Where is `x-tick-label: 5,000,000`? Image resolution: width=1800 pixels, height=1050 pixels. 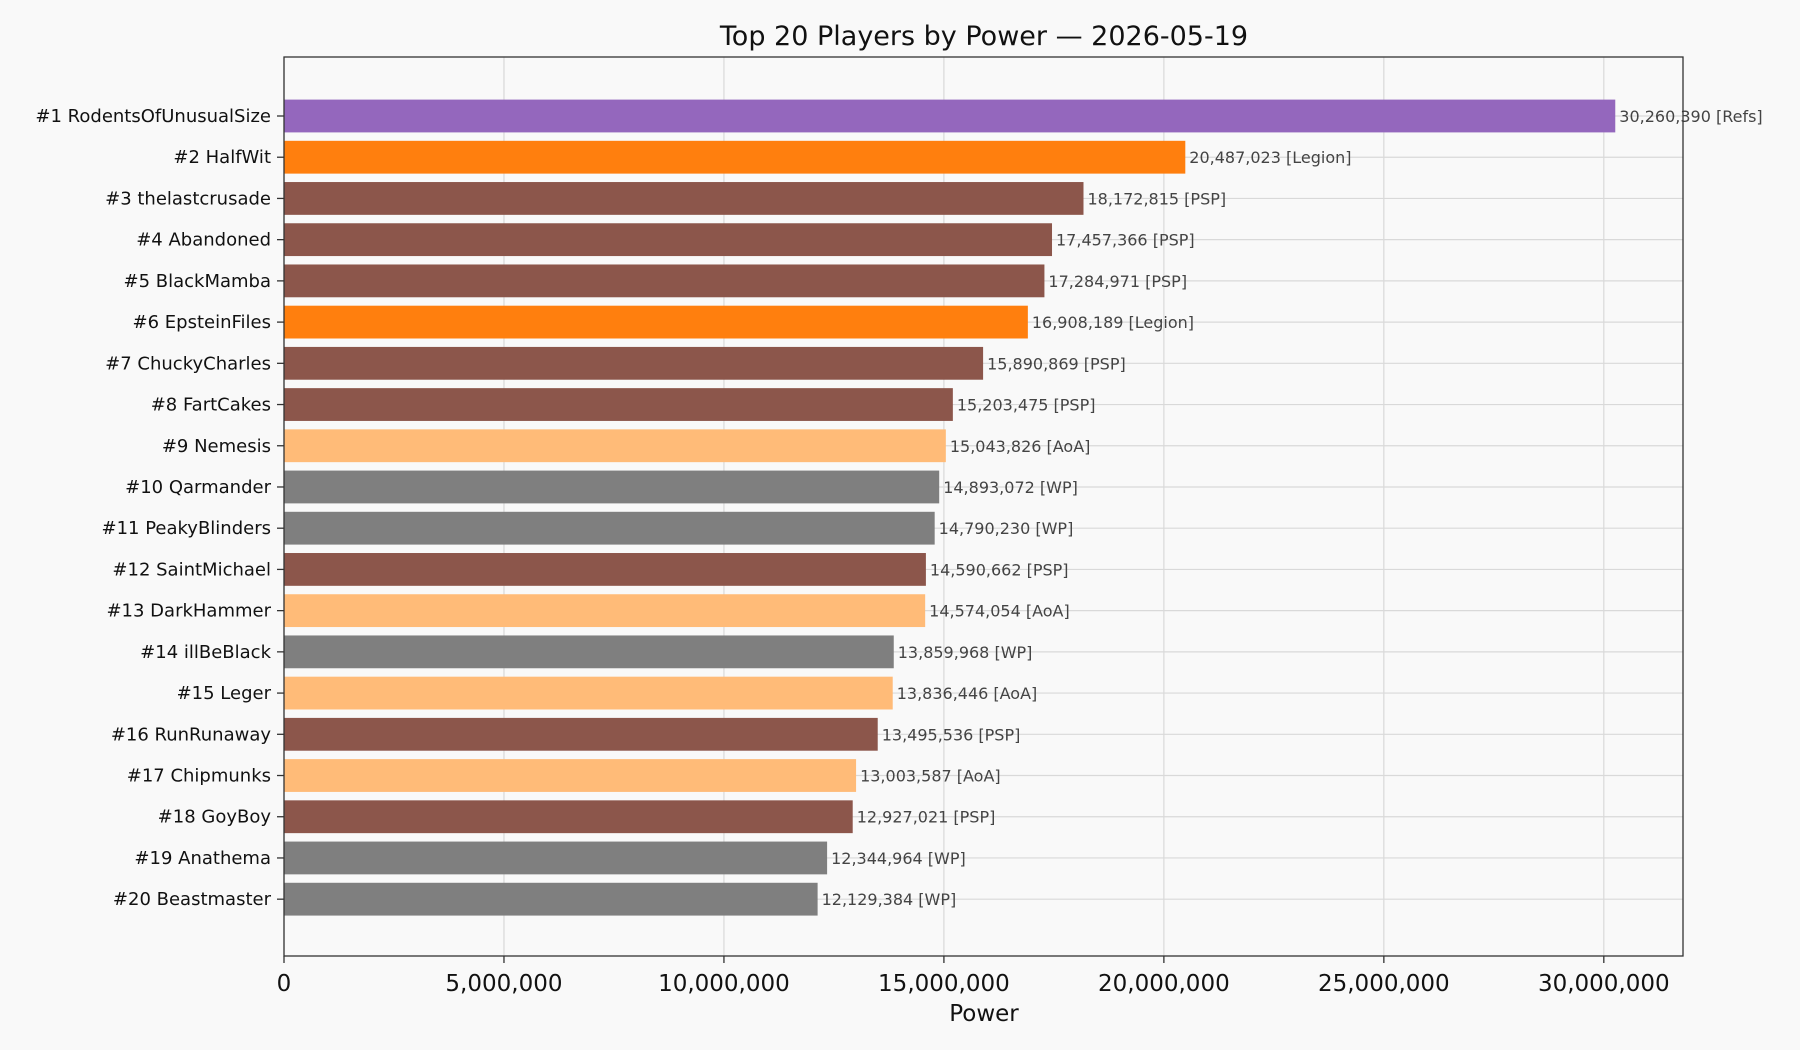 x-tick-label: 5,000,000 is located at coordinates (503, 984).